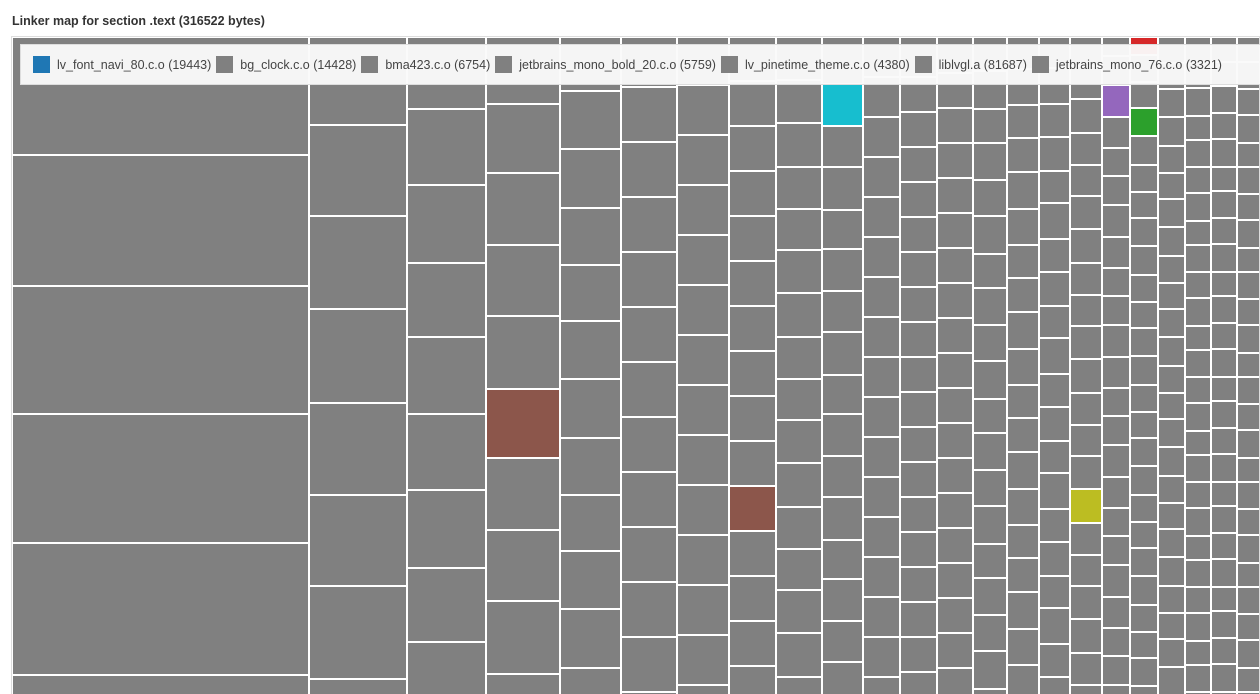 This screenshot has width=1260, height=694. I want to click on legend-item: lv_pinetime_theme.c.o (4380), so click(815, 64).